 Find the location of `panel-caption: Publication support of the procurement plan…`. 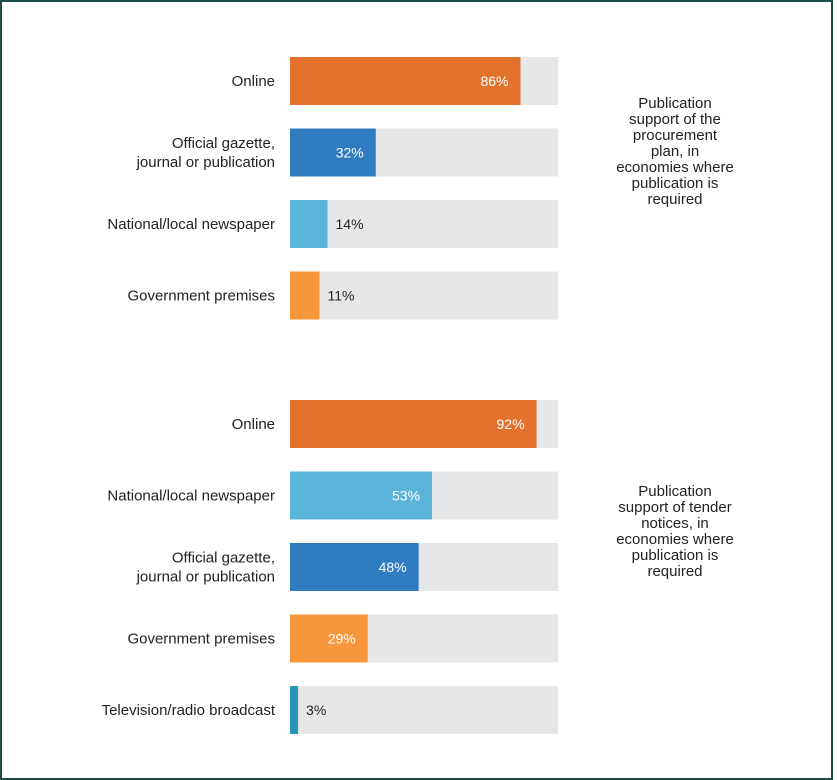

panel-caption: Publication support of the procurement plan… is located at coordinates (675, 151).